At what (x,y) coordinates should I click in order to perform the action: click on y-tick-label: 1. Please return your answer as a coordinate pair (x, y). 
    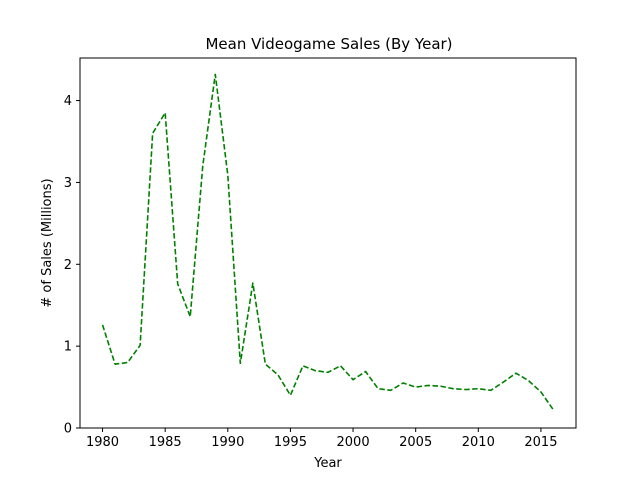
    Looking at the image, I should click on (68, 347).